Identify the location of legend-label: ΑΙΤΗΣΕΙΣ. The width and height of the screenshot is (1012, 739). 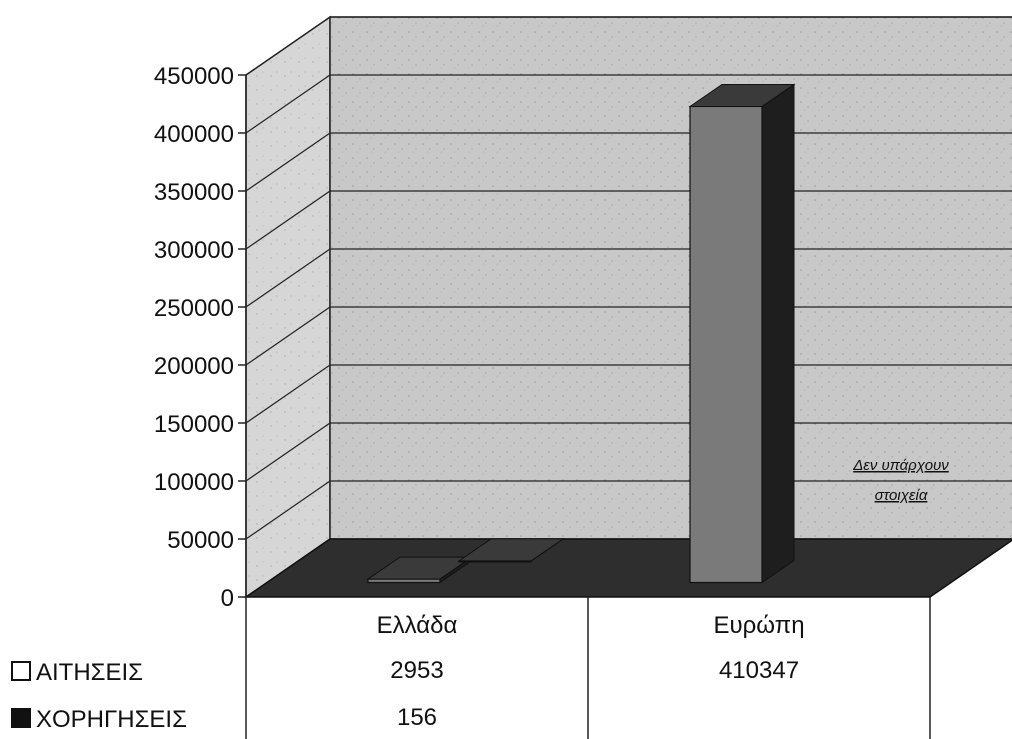
(89, 672).